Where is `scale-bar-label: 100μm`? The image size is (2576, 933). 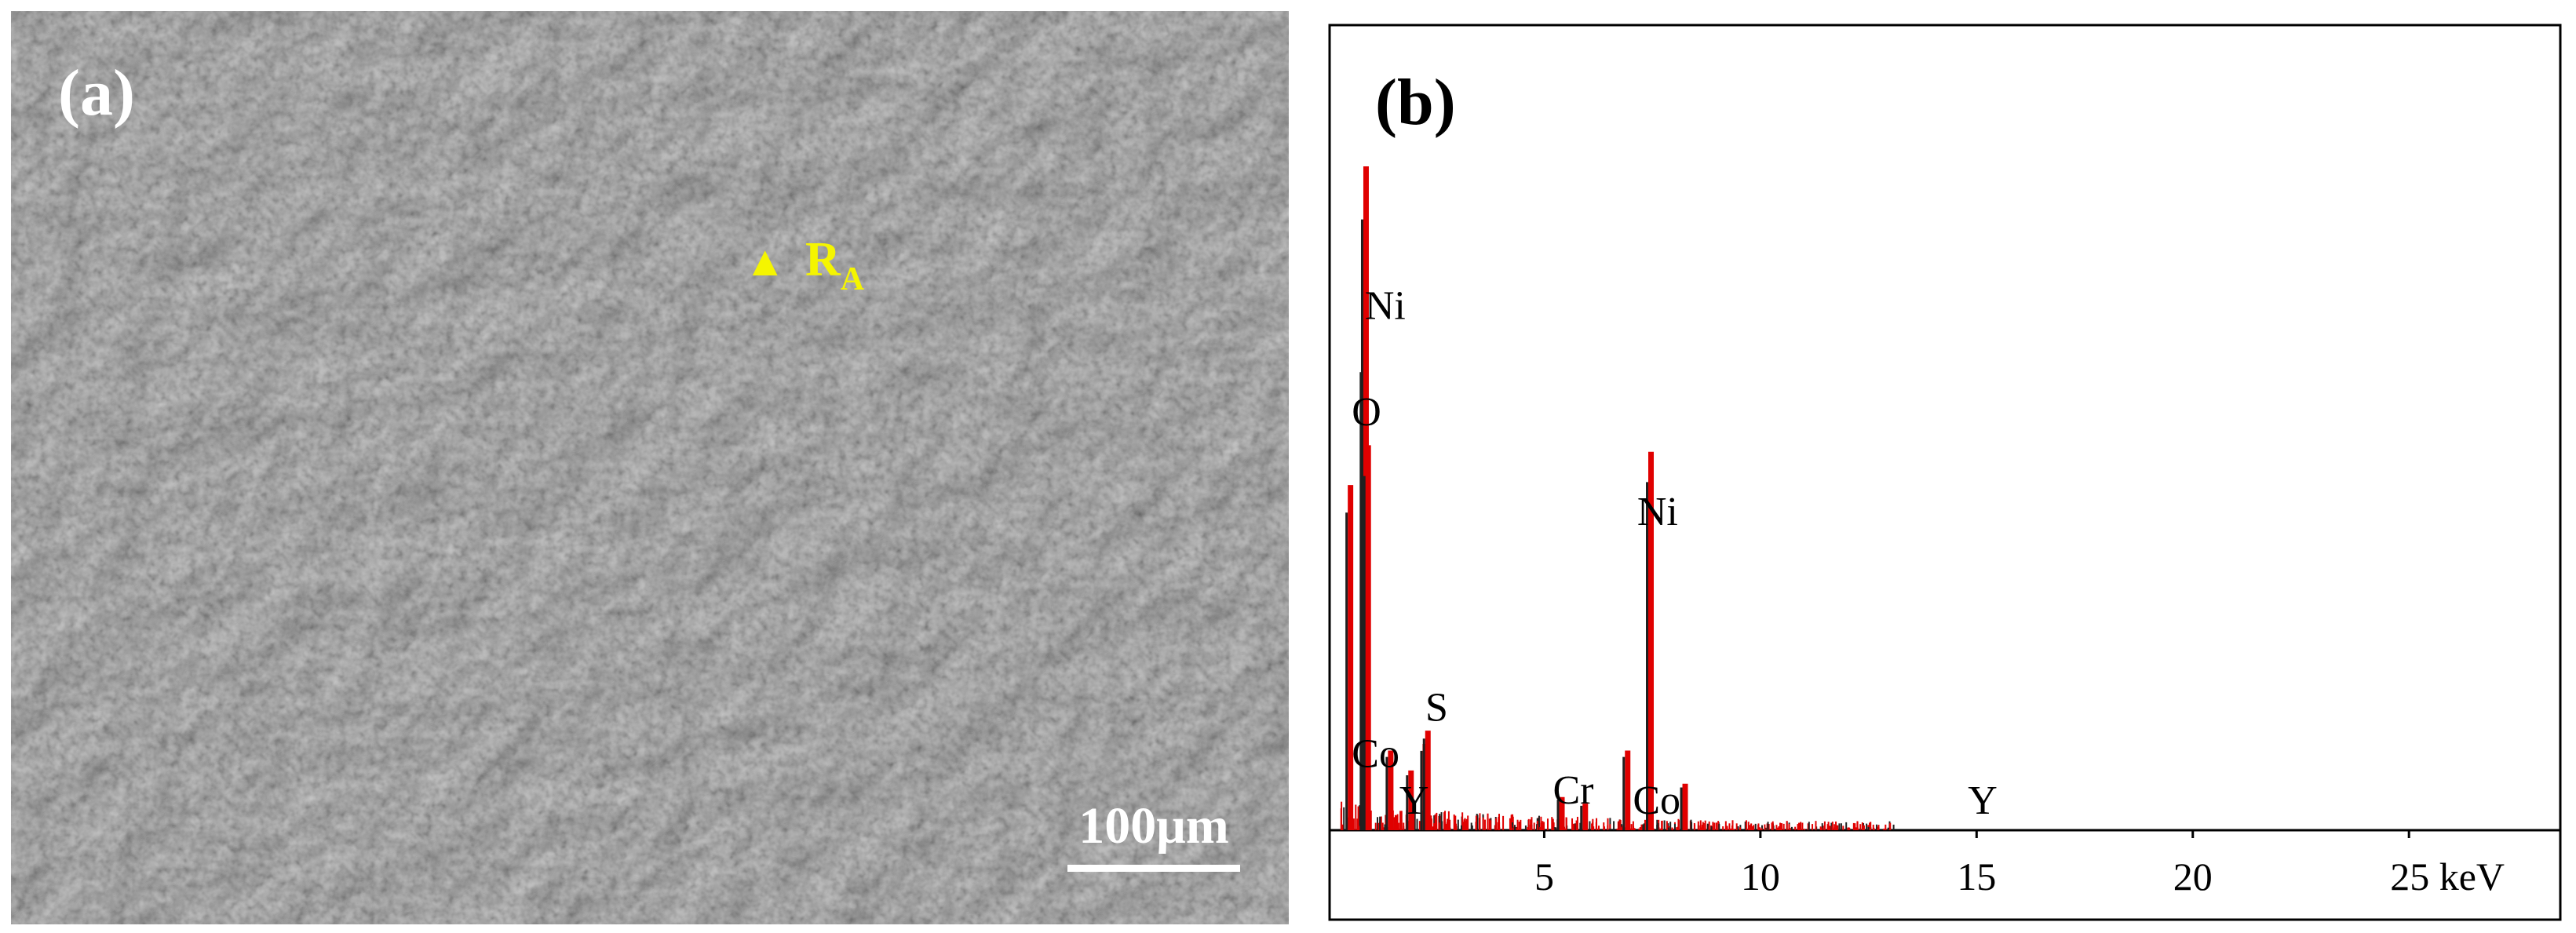 scale-bar-label: 100μm is located at coordinates (1153, 826).